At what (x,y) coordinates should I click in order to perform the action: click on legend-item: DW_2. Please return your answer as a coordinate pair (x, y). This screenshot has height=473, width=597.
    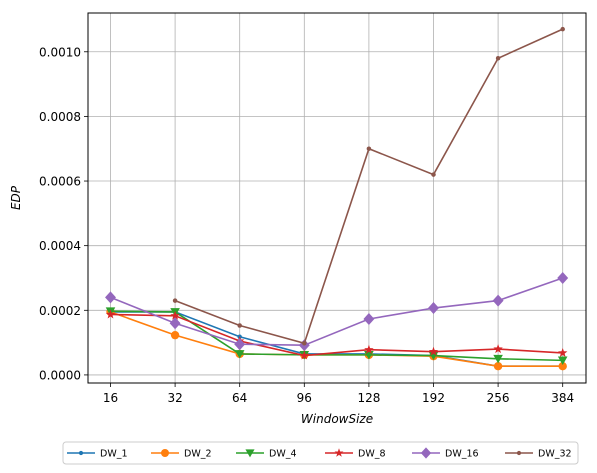
    Looking at the image, I should click on (181, 454).